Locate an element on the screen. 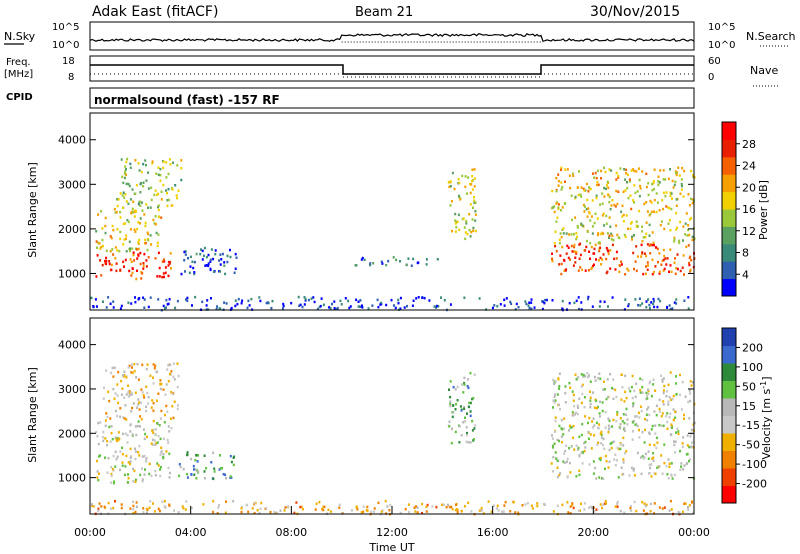 The height and width of the screenshot is (554, 800). y-tick-label: 4000 is located at coordinates (72, 345).